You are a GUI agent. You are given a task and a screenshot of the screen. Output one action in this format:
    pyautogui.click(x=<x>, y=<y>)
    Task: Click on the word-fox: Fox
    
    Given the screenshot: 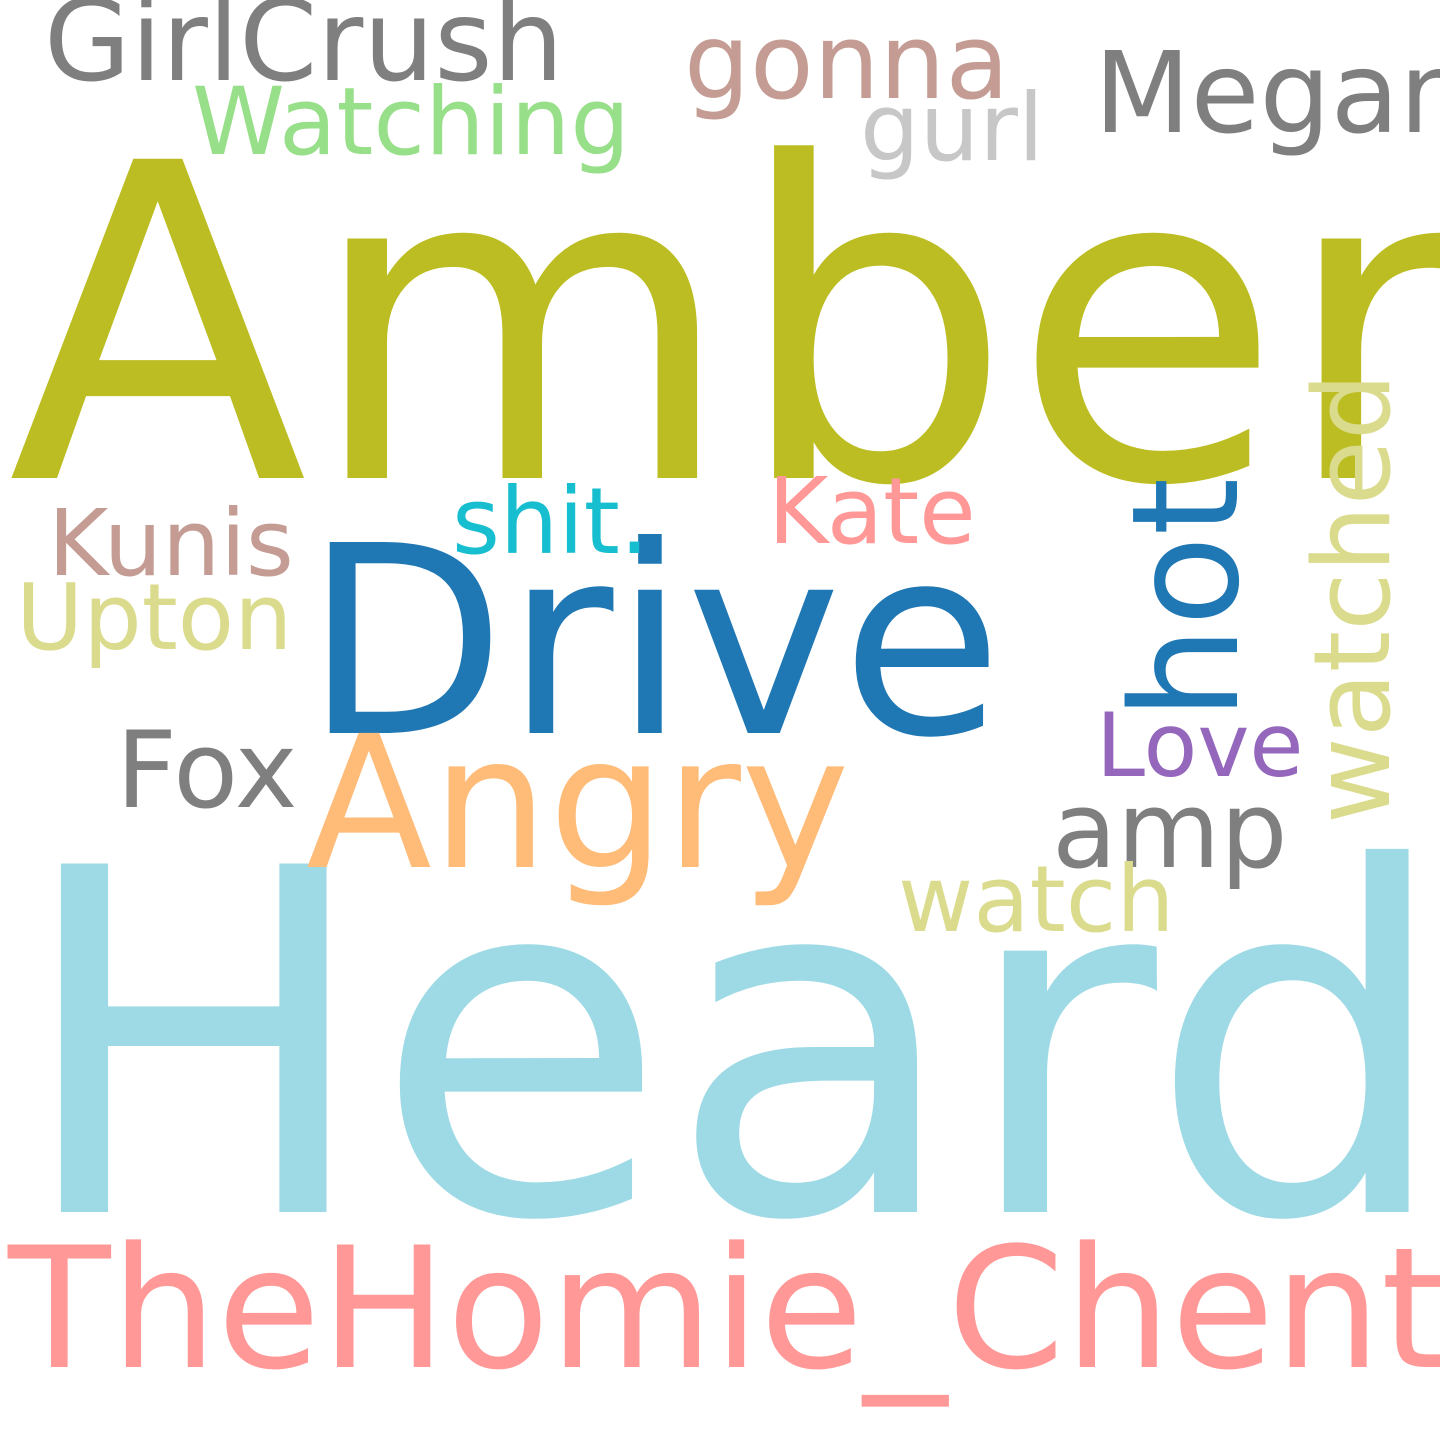 What is the action you would take?
    pyautogui.click(x=207, y=770)
    